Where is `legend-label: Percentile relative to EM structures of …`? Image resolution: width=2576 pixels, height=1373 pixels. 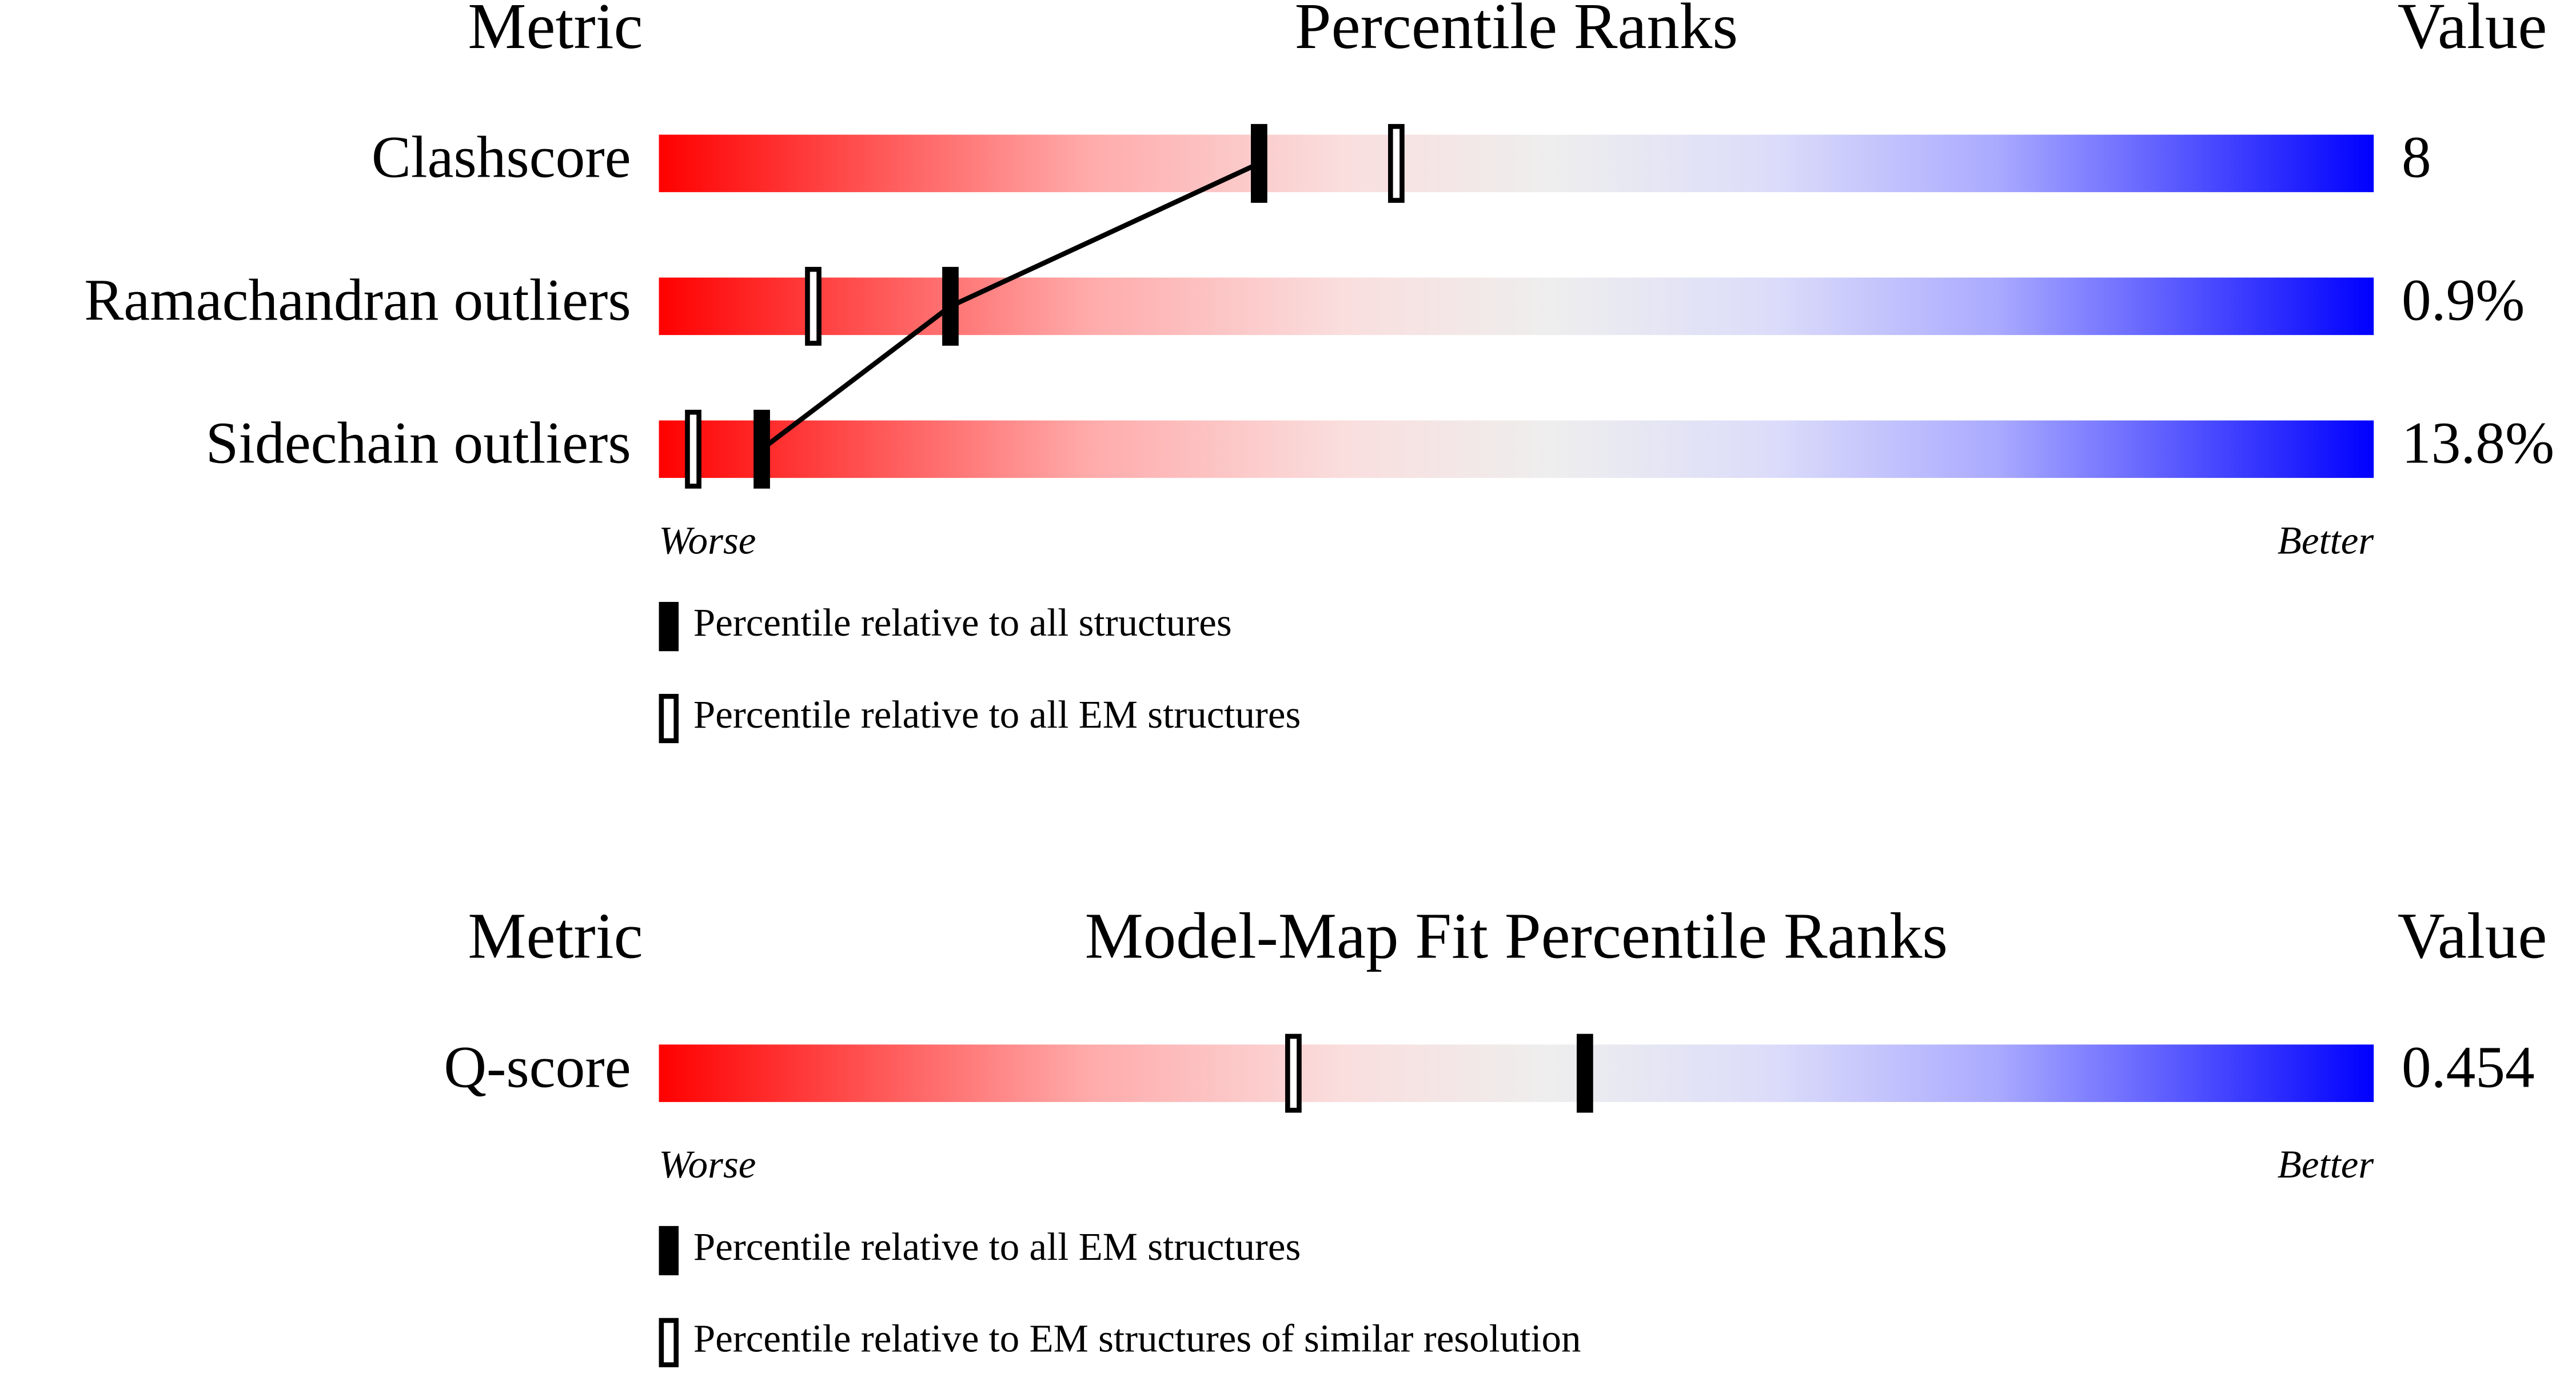 legend-label: Percentile relative to EM structures of … is located at coordinates (1137, 1338).